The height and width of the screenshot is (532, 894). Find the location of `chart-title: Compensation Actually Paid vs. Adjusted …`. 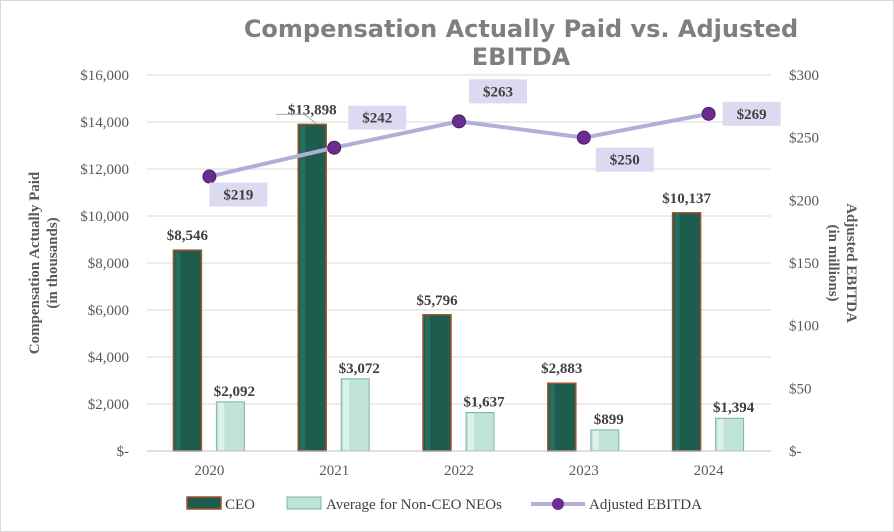

chart-title: Compensation Actually Paid vs. Adjusted … is located at coordinates (521, 43).